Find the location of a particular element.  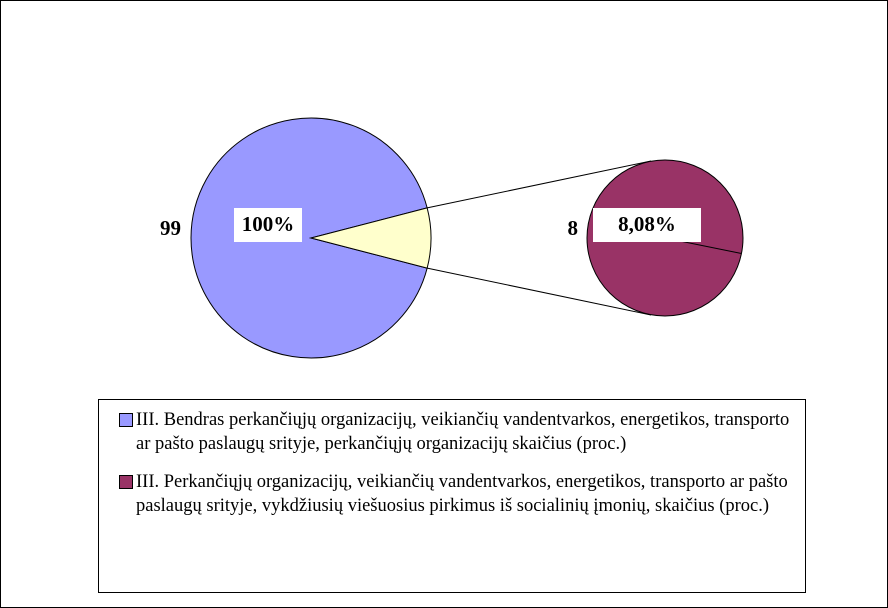

count-label: 8 is located at coordinates (573, 228).